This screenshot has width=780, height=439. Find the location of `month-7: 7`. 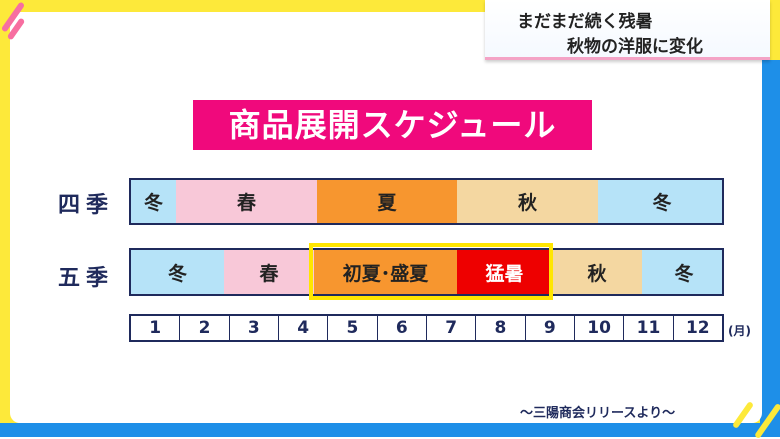

month-7: 7 is located at coordinates (452, 328).